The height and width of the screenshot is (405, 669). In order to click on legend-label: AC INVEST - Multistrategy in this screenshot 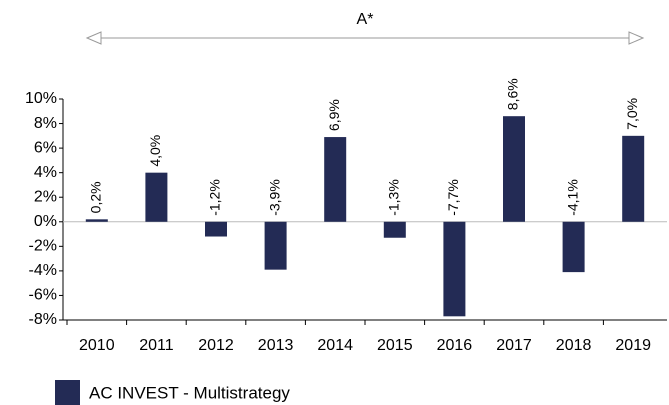, I will do `click(189, 392)`.